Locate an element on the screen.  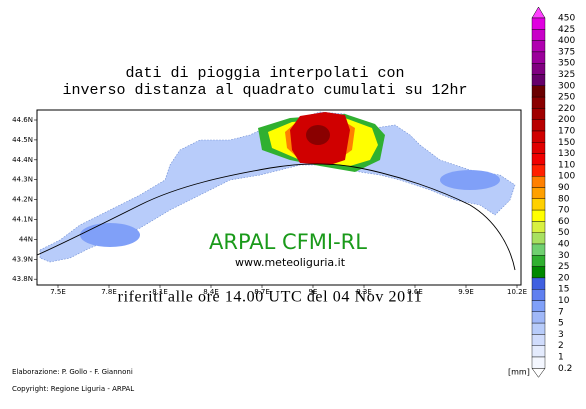
watermark: ARPAL CFMI-RL is located at coordinates (288, 242).